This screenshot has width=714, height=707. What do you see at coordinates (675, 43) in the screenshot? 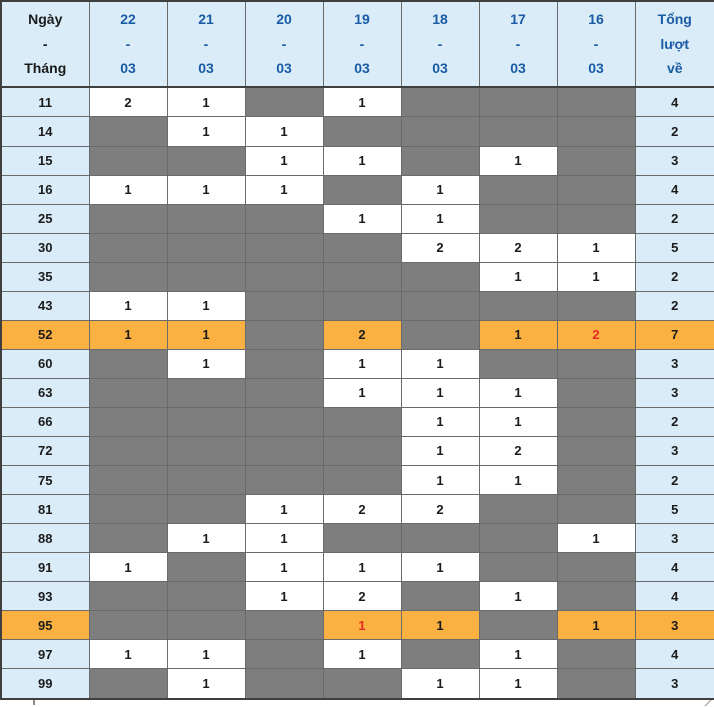
I see `header-line: lượt` at bounding box center [675, 43].